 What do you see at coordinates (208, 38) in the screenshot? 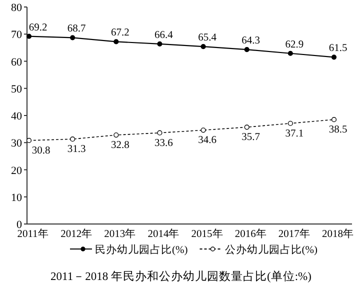
I see `data-label: 65.4` at bounding box center [208, 38].